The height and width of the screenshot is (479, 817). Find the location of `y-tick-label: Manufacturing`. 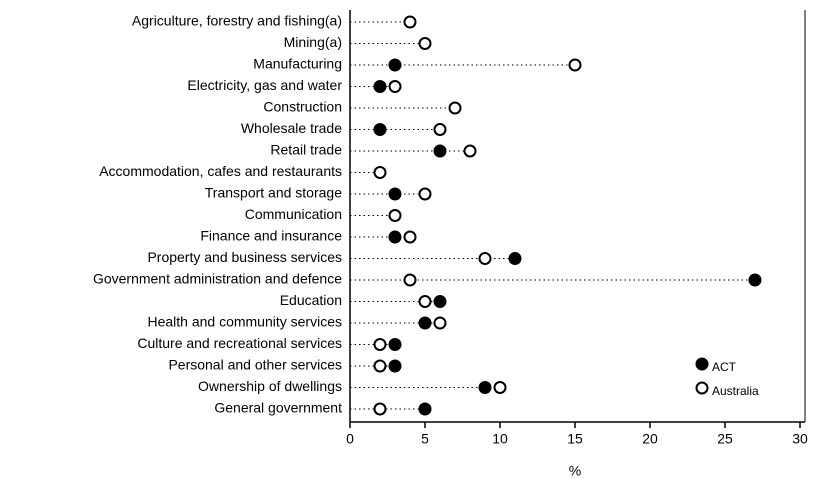

y-tick-label: Manufacturing is located at coordinates (297, 64).